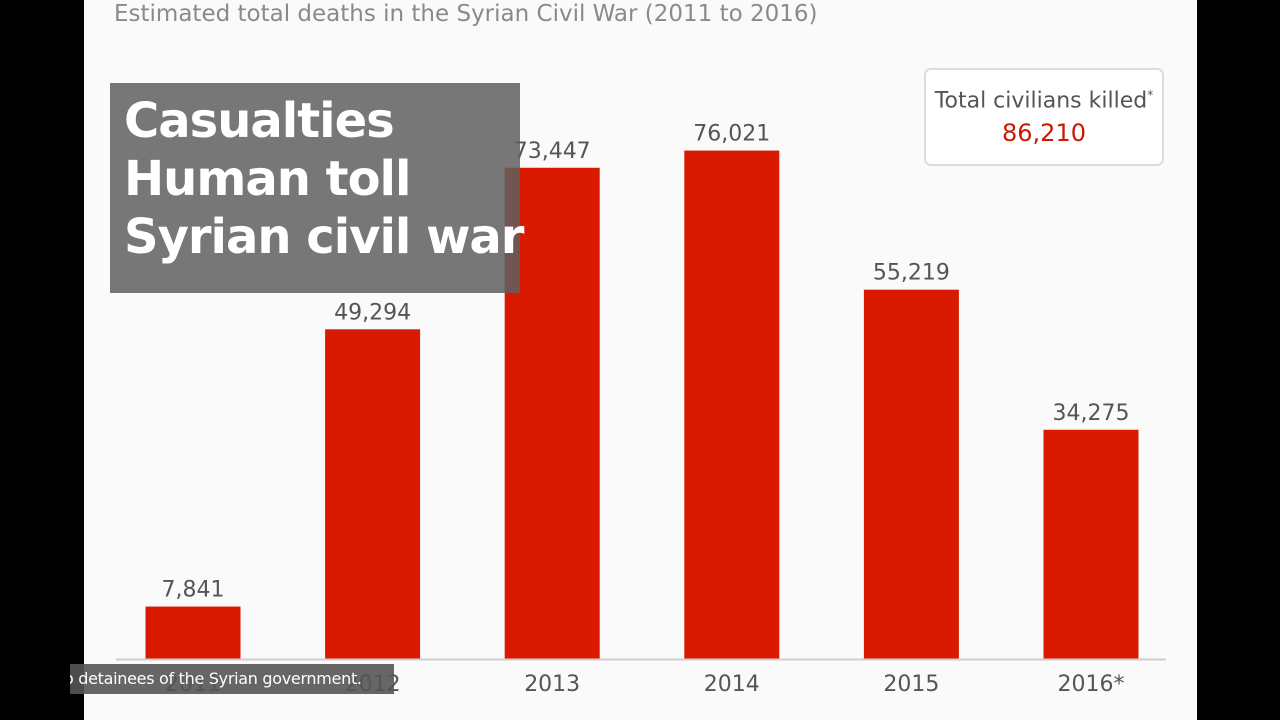 The width and height of the screenshot is (1280, 720). Describe the element at coordinates (259, 121) in the screenshot. I see `overlay-line-1: Casualties` at that location.